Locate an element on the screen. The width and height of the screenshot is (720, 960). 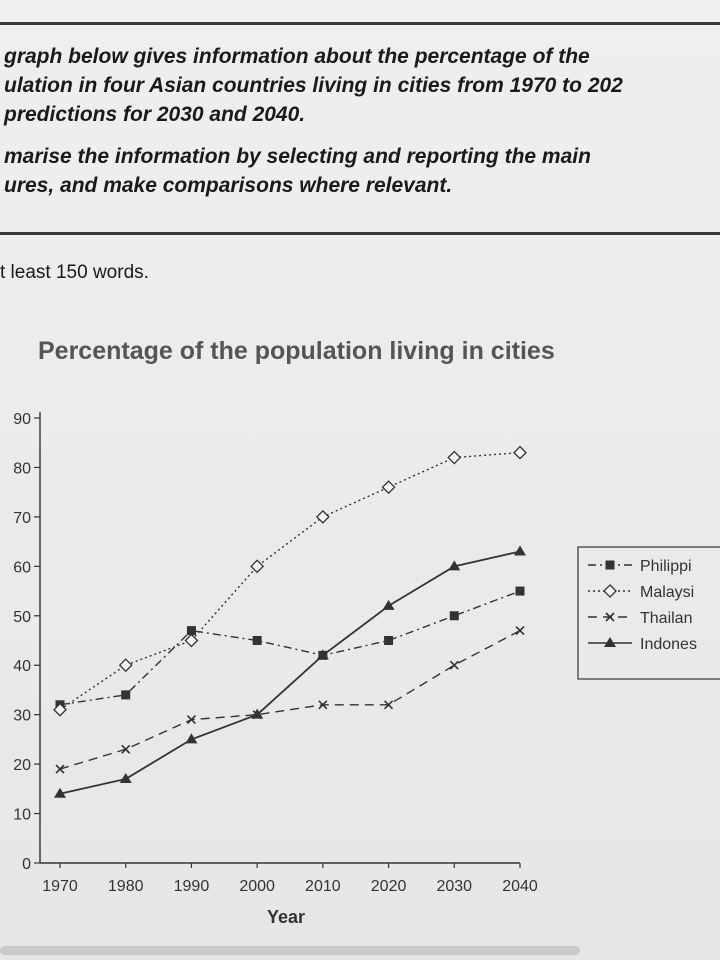
legend-label: Malaysi is located at coordinates (667, 592).